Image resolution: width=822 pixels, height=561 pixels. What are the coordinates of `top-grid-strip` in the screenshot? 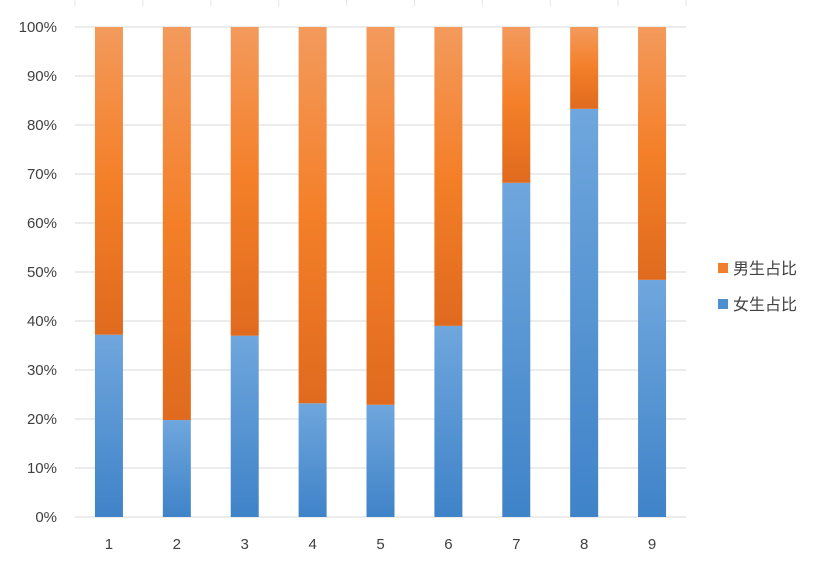 It's located at (380, 3).